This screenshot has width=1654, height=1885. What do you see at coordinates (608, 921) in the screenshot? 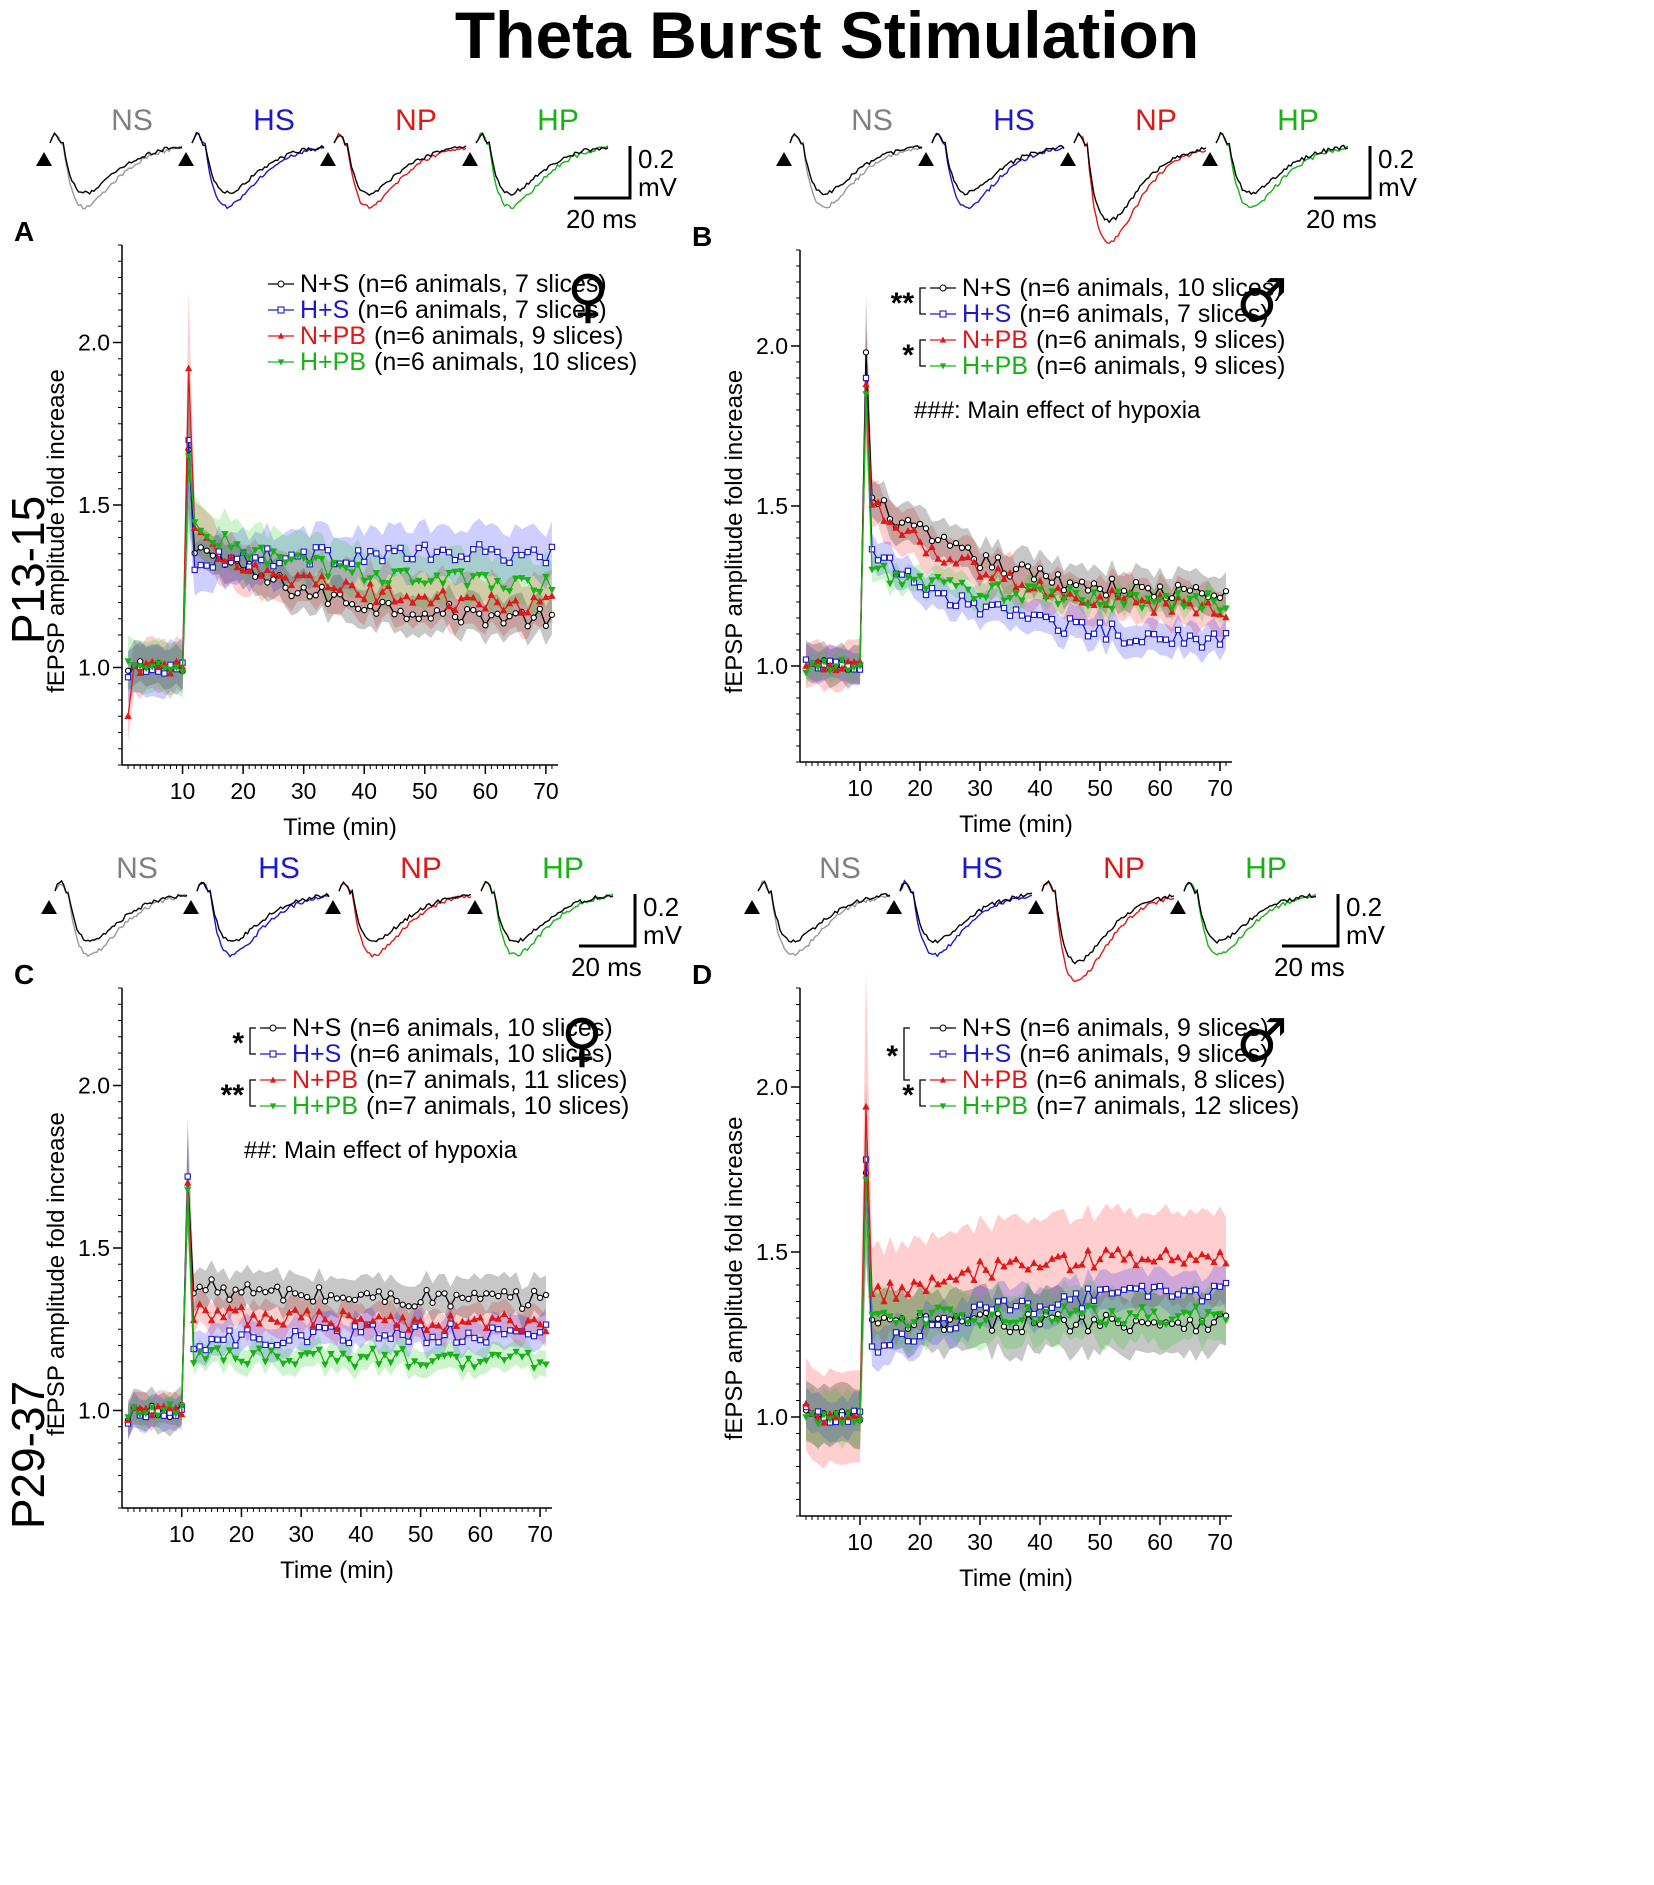
I see `scale-bar` at bounding box center [608, 921].